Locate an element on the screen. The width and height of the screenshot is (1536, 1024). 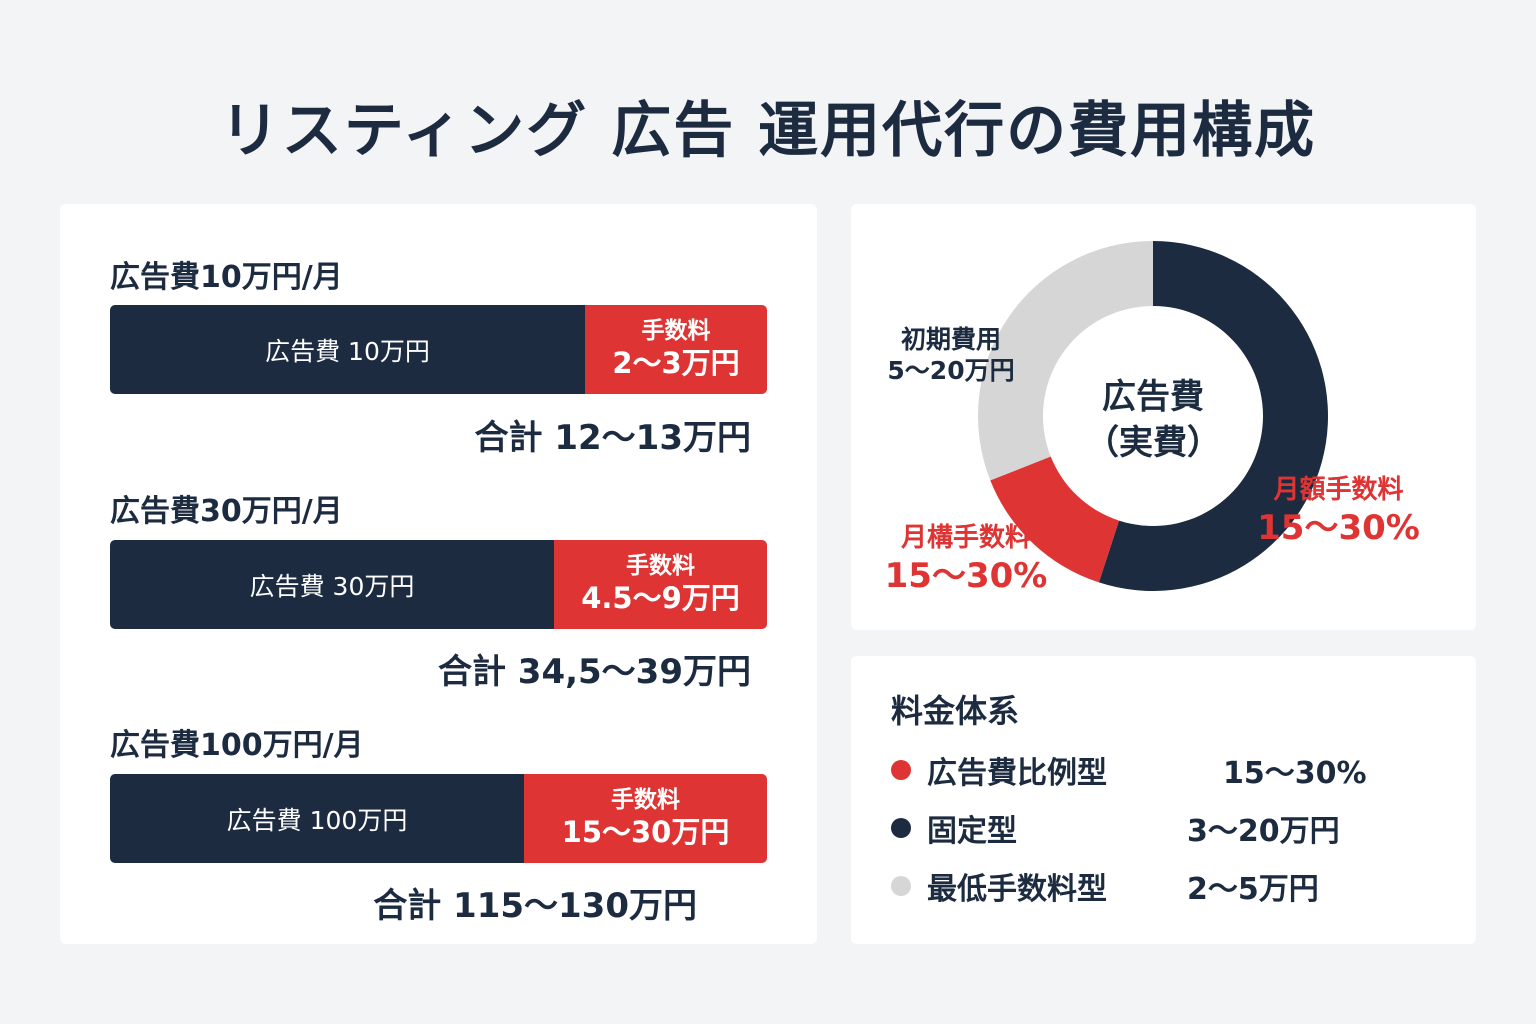
fee-segment: 手数料 4.5〜9万円 is located at coordinates (660, 584).